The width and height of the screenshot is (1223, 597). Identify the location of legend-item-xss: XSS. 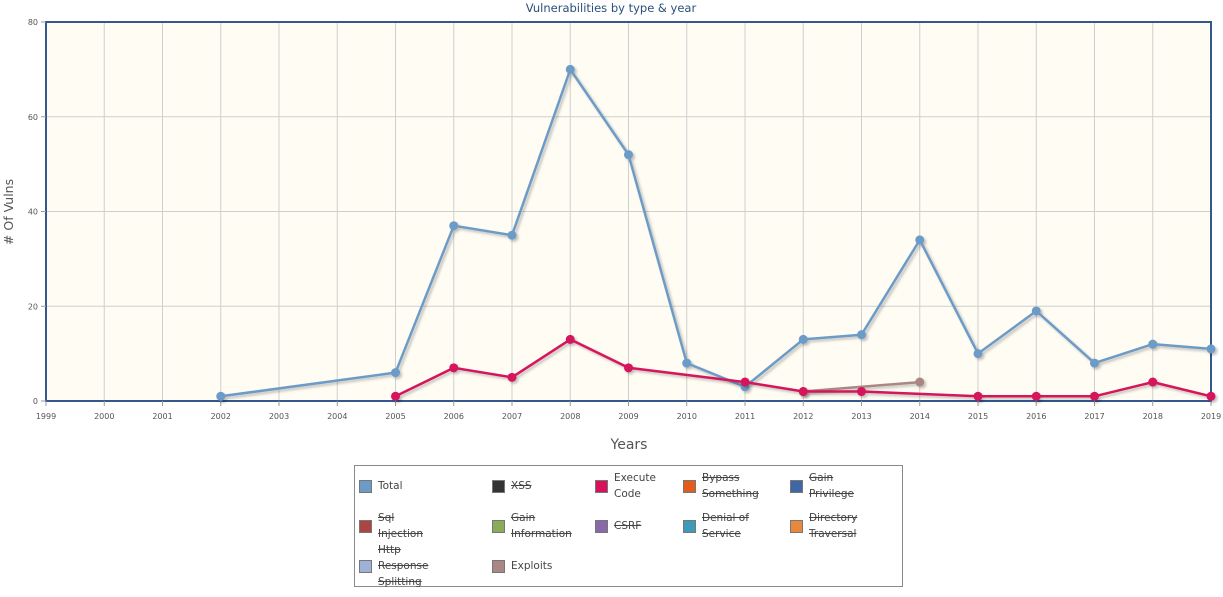
(544, 486).